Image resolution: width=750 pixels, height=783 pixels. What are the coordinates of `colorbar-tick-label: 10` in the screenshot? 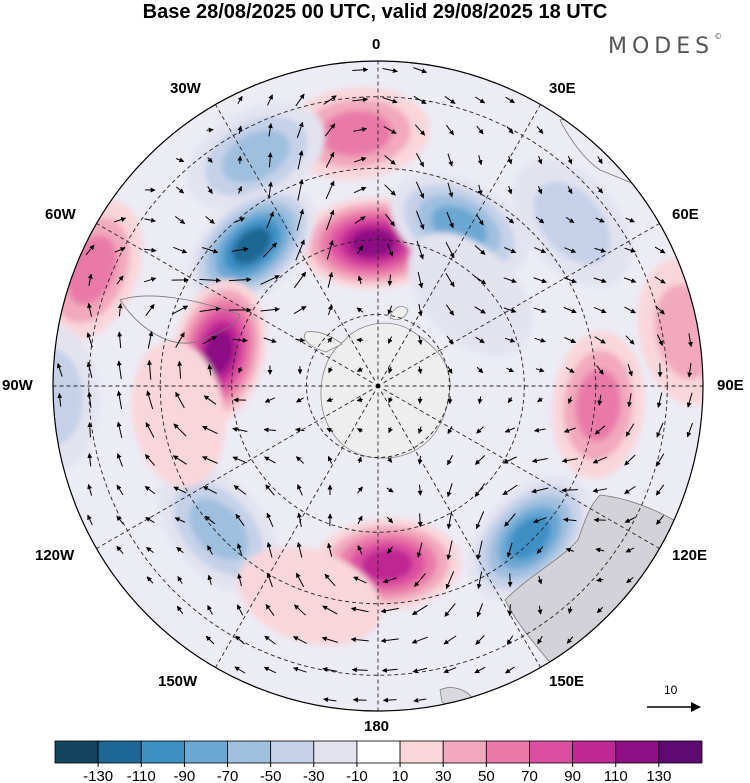 It's located at (400, 775).